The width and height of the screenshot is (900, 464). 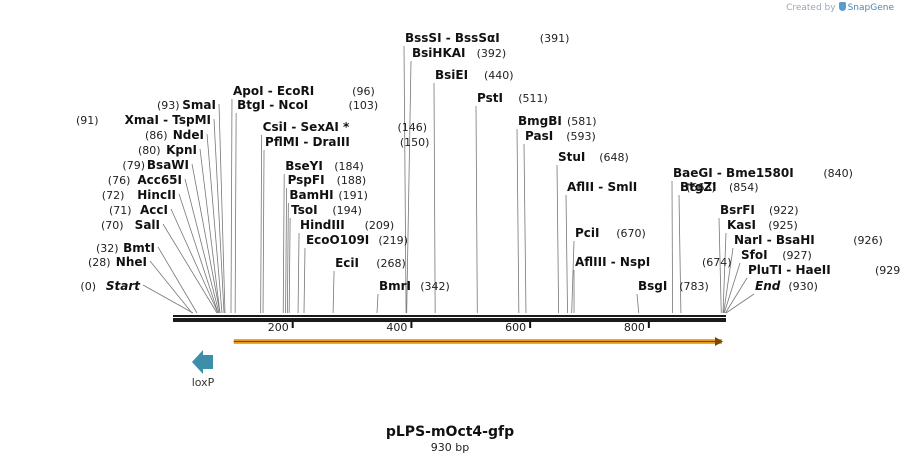 What do you see at coordinates (653, 262) in the screenshot?
I see `site-afliii: AflIII - NspI (674)` at bounding box center [653, 262].